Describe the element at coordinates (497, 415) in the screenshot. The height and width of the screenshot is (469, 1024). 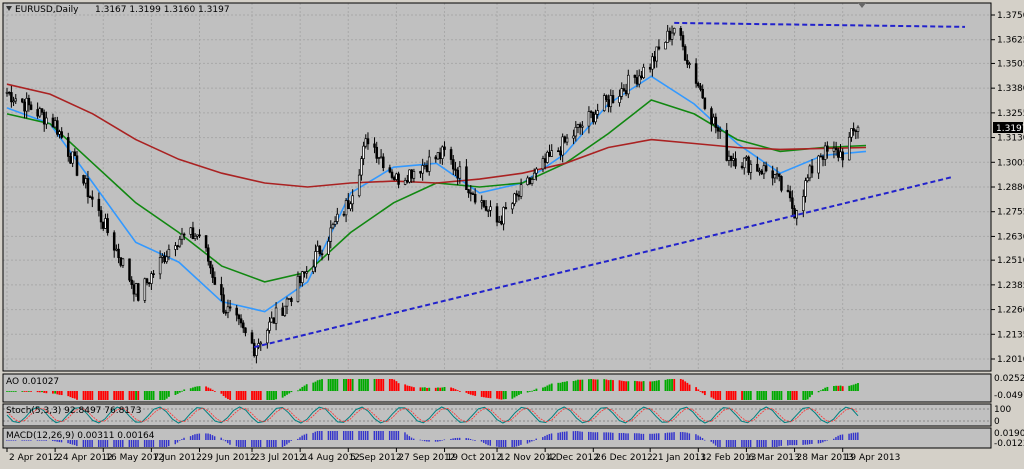
I see `stoch-pane` at that location.